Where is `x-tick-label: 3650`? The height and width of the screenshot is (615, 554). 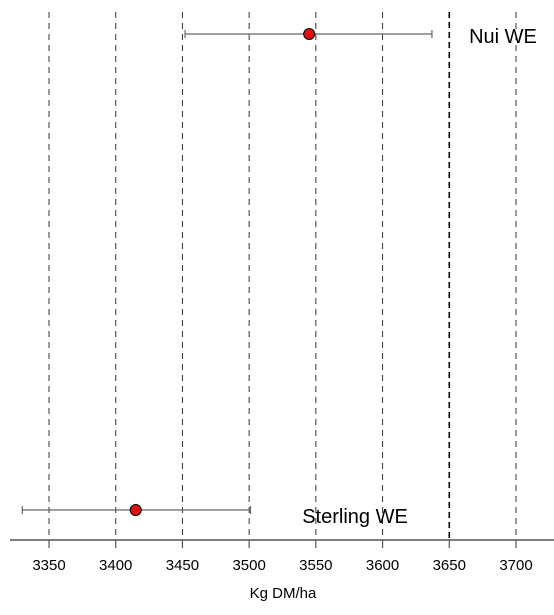 x-tick-label: 3650 is located at coordinates (449, 565).